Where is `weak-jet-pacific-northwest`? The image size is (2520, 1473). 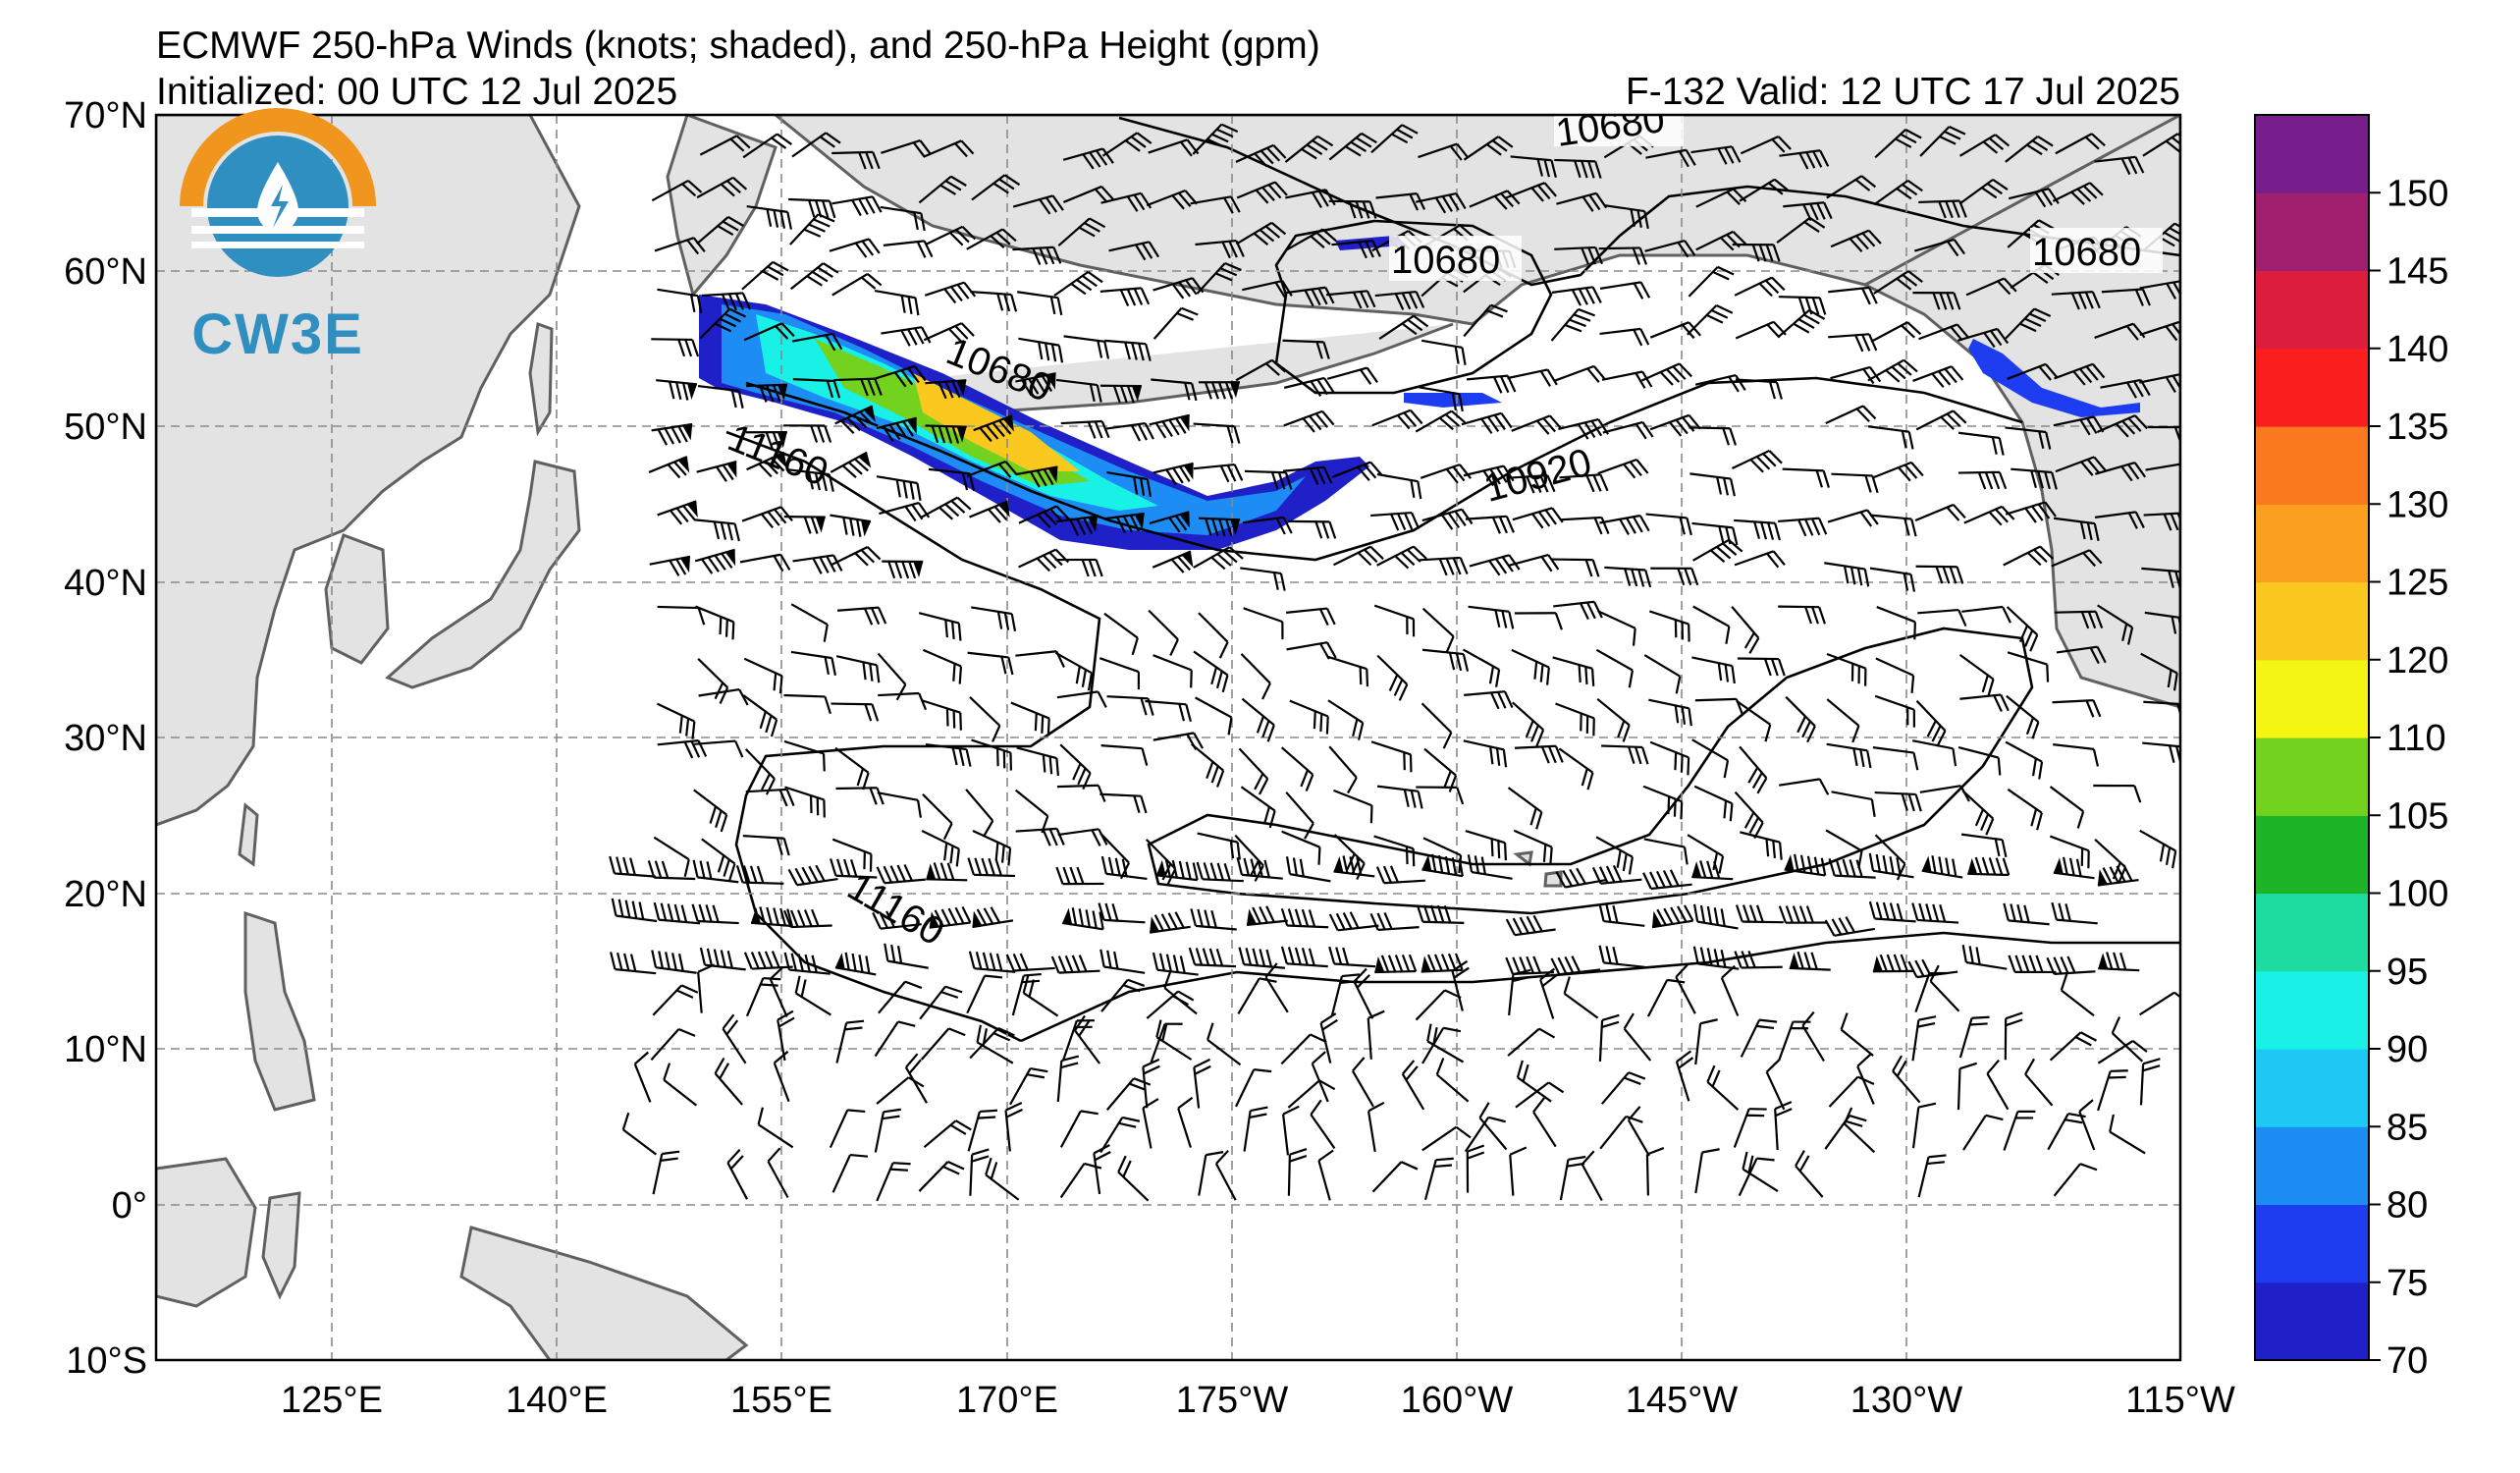 weak-jet-pacific-northwest is located at coordinates (2054, 378).